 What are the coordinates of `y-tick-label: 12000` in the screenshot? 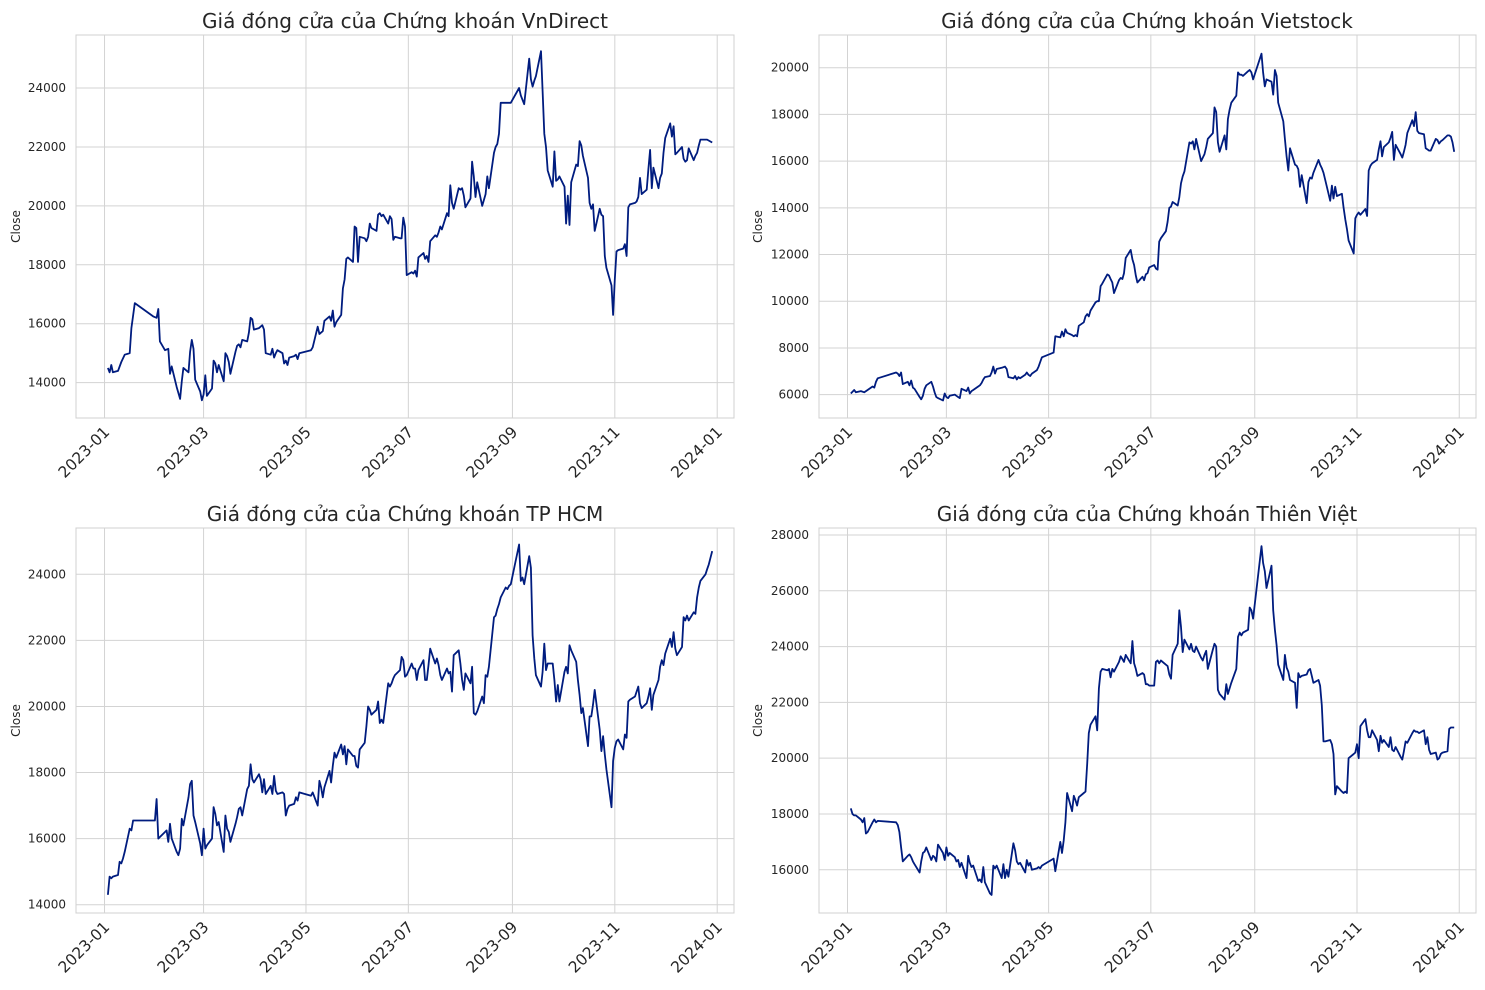 It's located at (790, 255).